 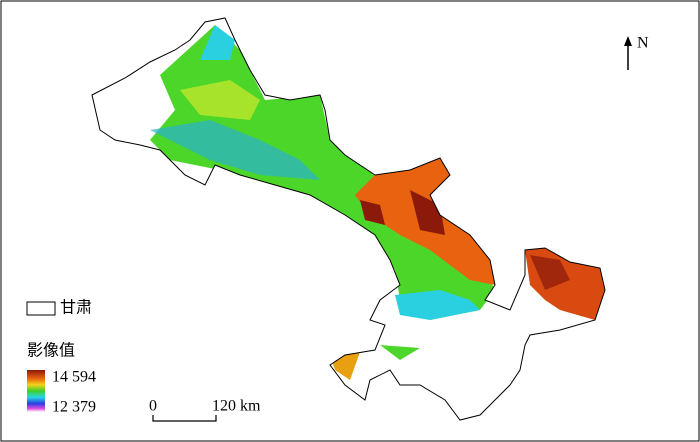 What do you see at coordinates (36, 391) in the screenshot?
I see `legend-ramp` at bounding box center [36, 391].